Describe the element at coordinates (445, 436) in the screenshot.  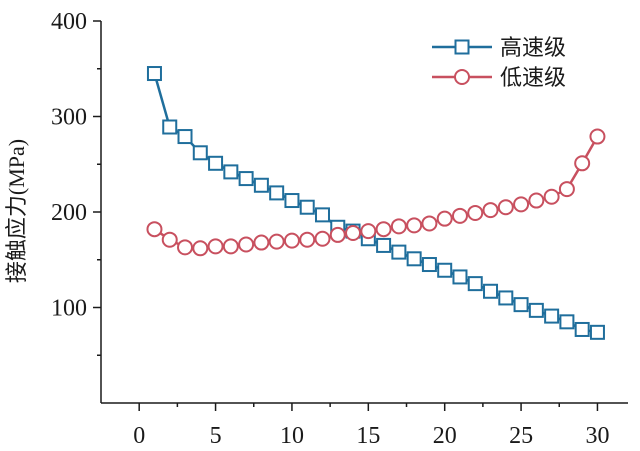
I see `x-tick-label: 20` at that location.